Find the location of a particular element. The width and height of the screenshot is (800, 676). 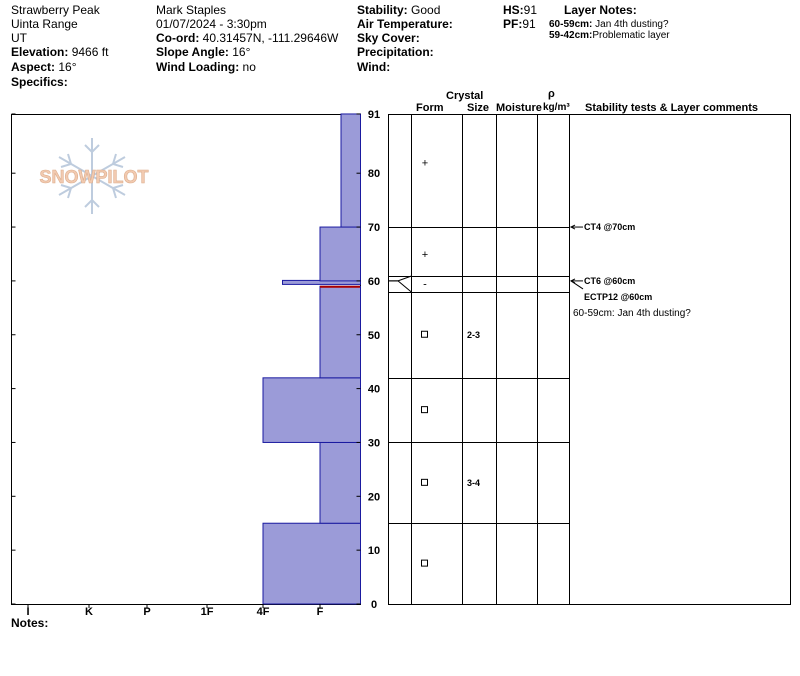

stability: Stability: Good is located at coordinates (399, 10).